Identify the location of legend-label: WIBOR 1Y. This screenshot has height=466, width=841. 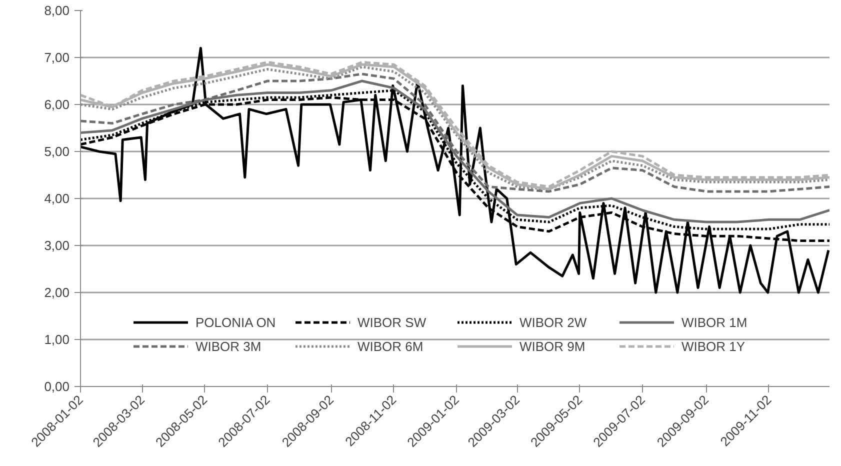
(714, 346).